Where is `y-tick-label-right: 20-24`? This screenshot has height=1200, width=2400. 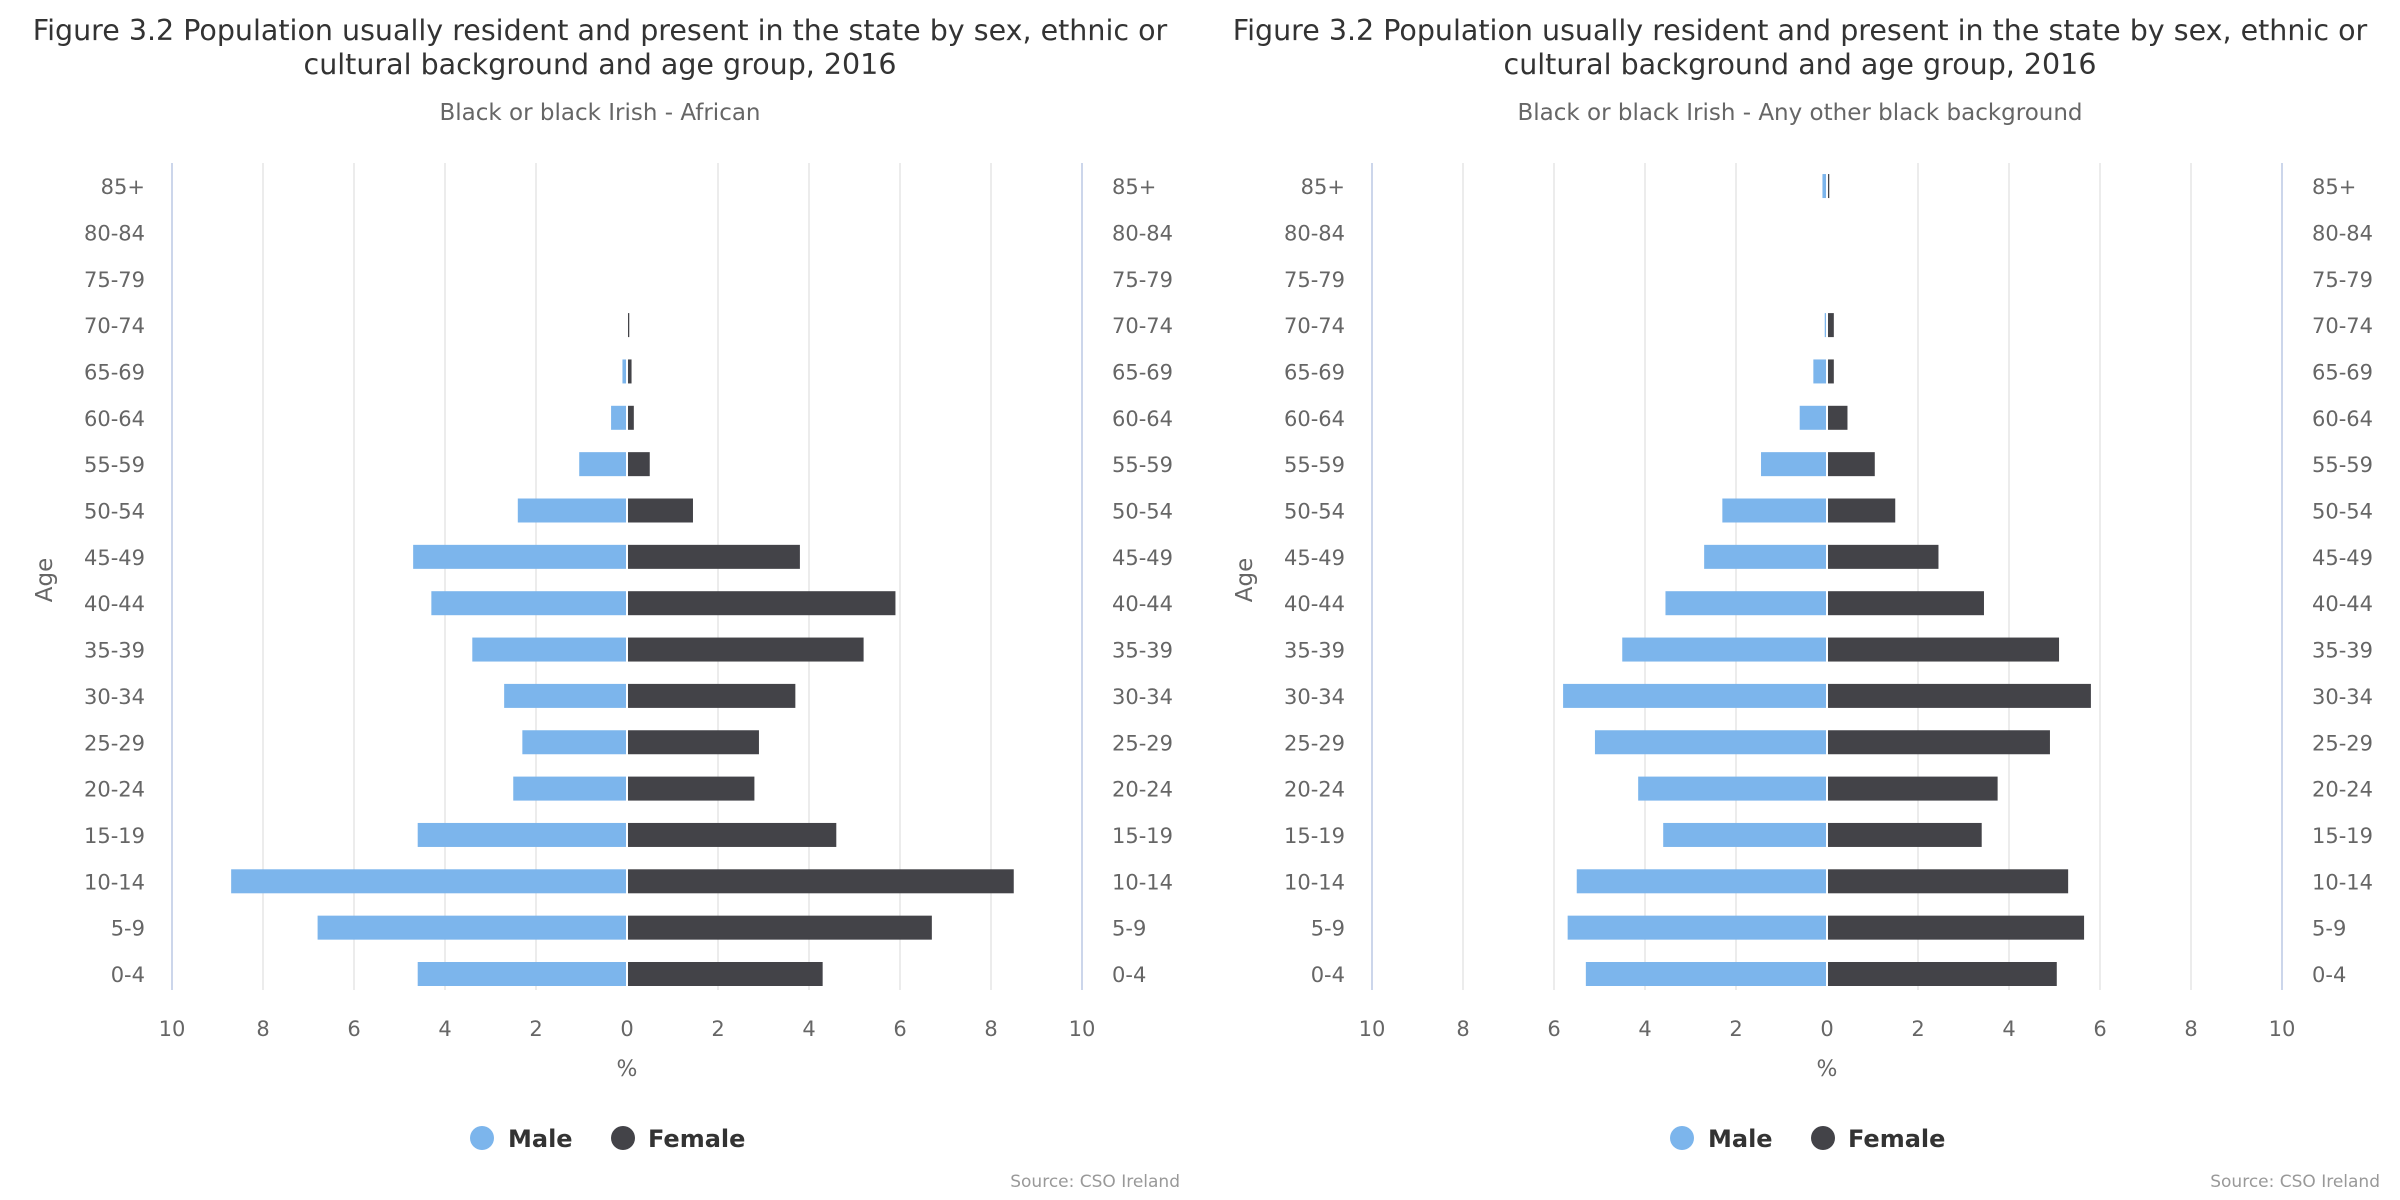 y-tick-label-right: 20-24 is located at coordinates (2342, 790).